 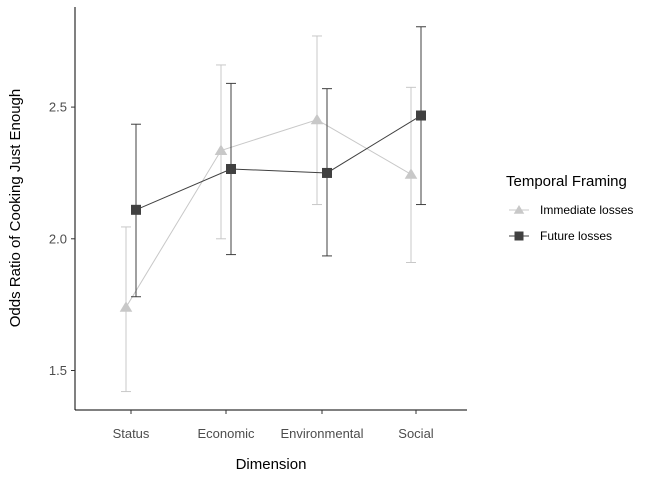 What do you see at coordinates (566, 181) in the screenshot?
I see `legend-title: Temporal Framing` at bounding box center [566, 181].